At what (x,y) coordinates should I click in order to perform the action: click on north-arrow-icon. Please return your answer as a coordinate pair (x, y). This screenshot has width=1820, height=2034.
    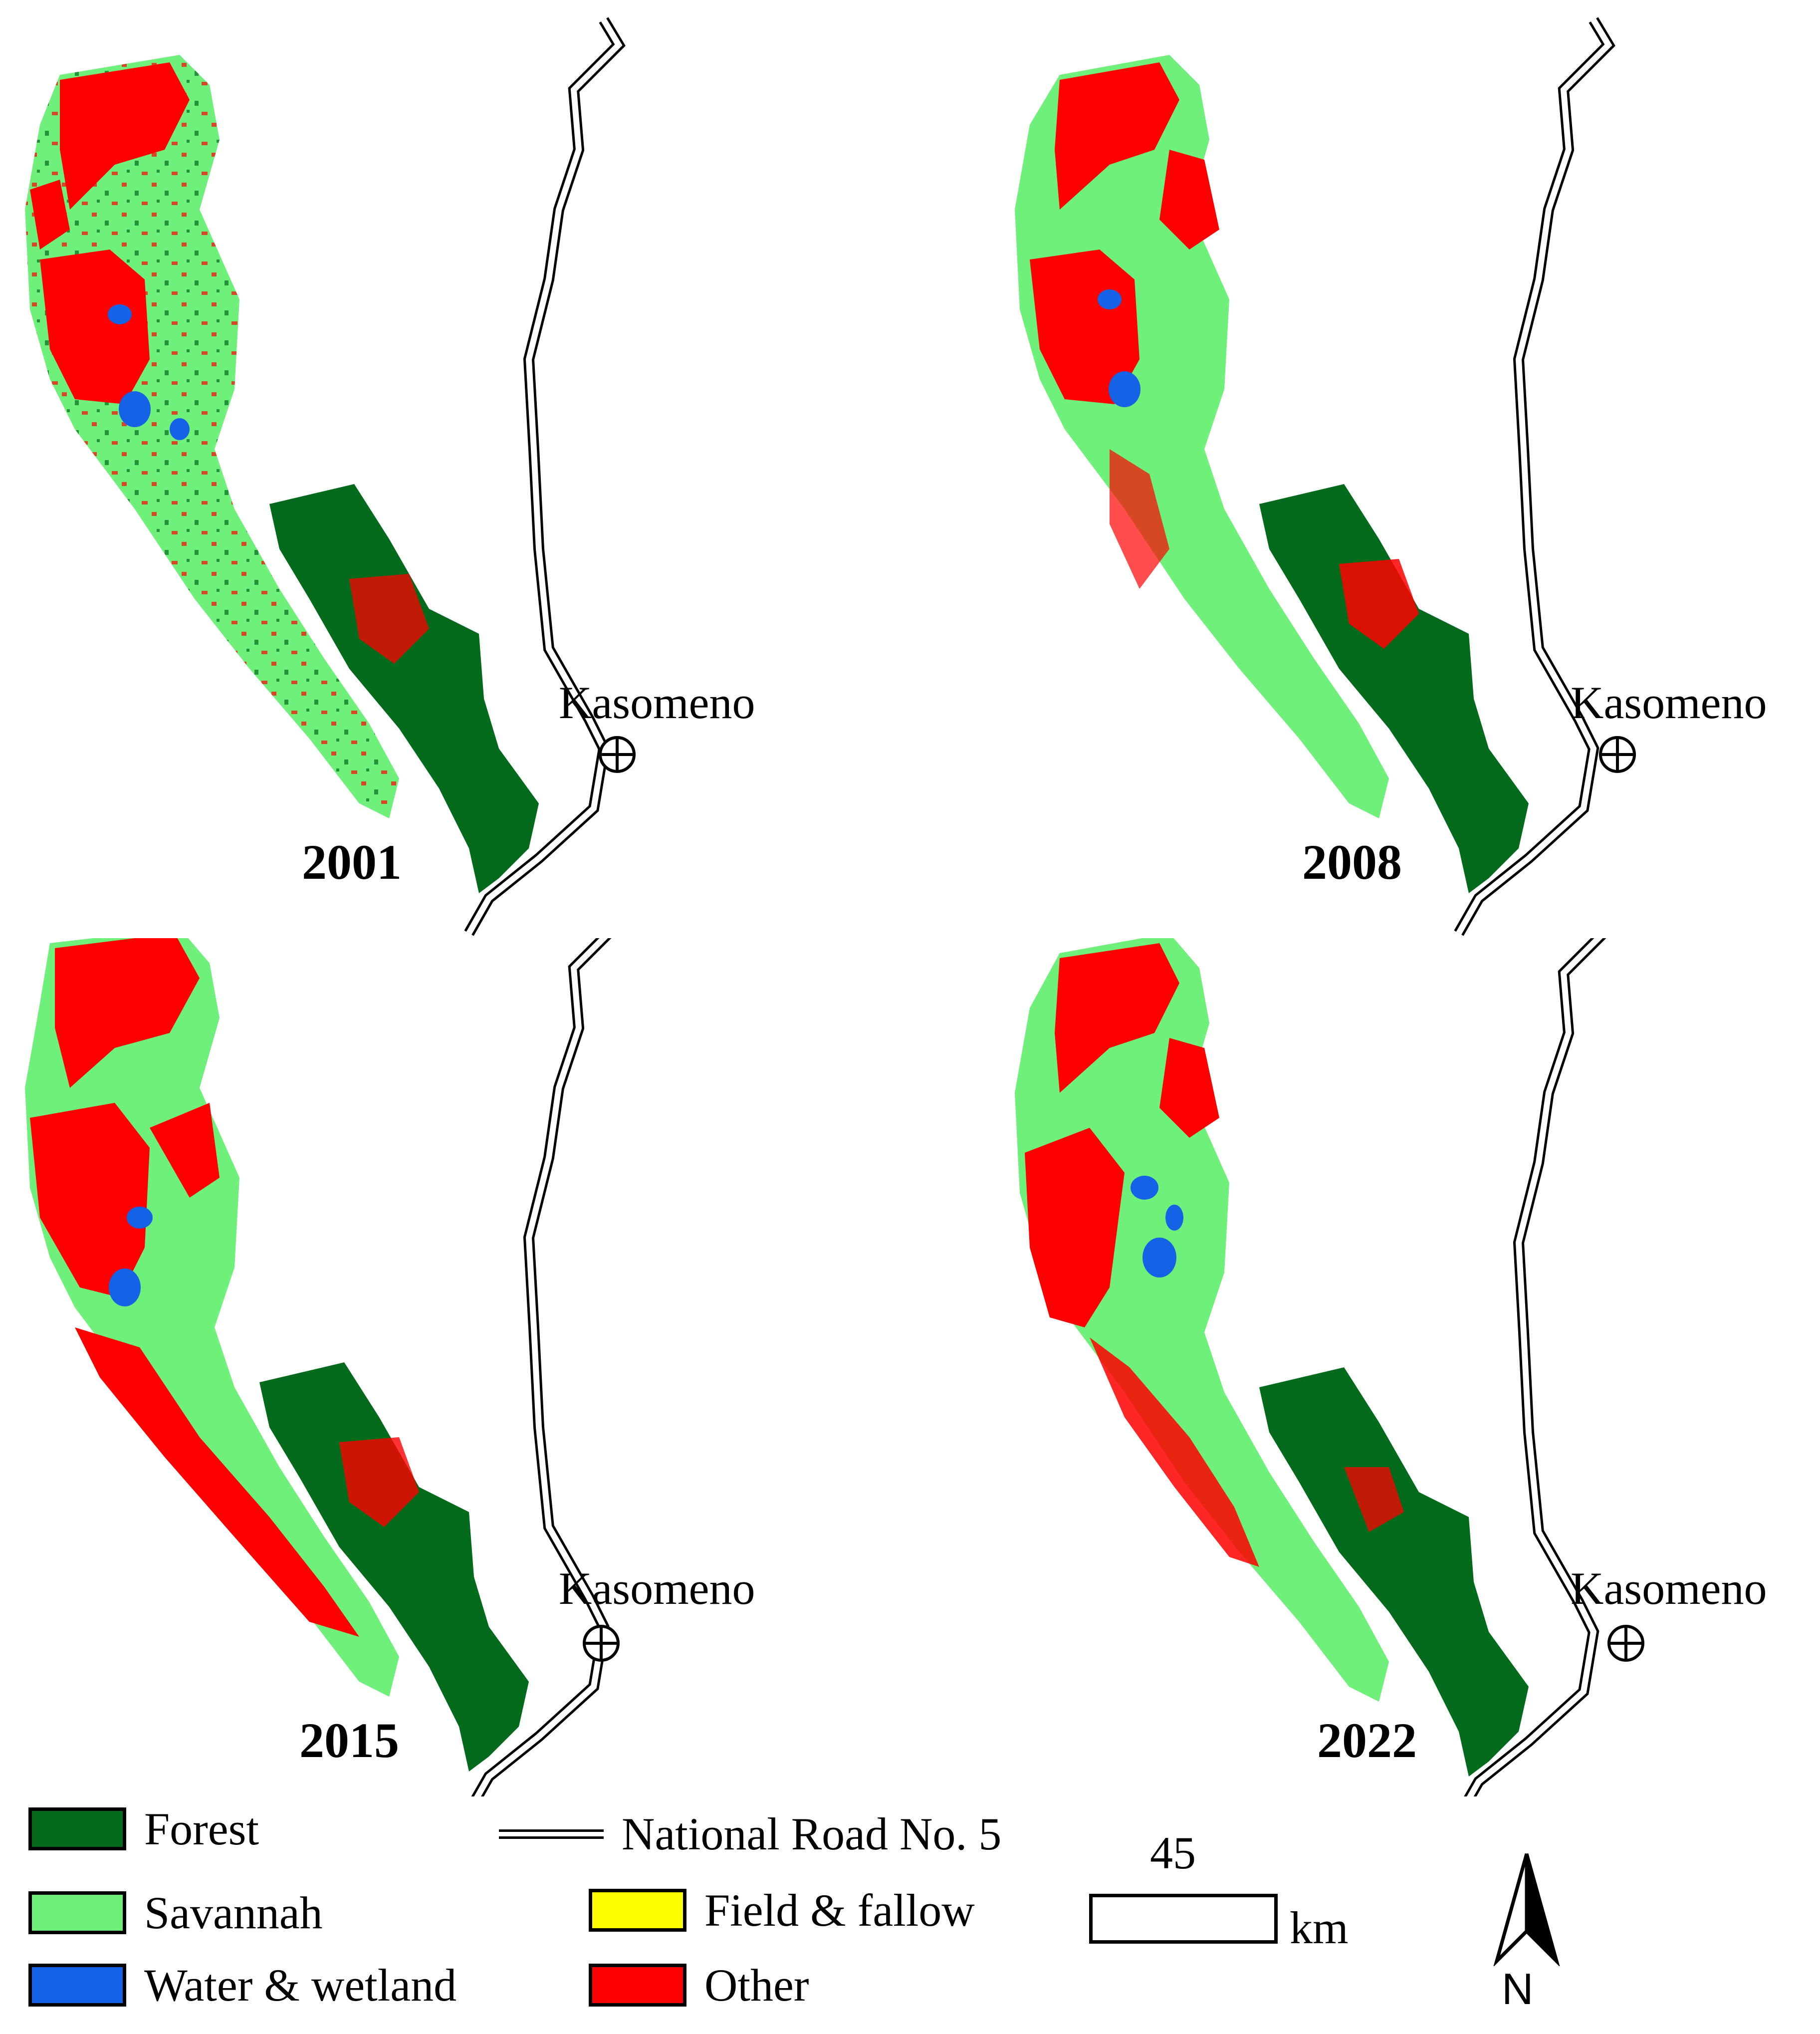
    Looking at the image, I should click on (1527, 1909).